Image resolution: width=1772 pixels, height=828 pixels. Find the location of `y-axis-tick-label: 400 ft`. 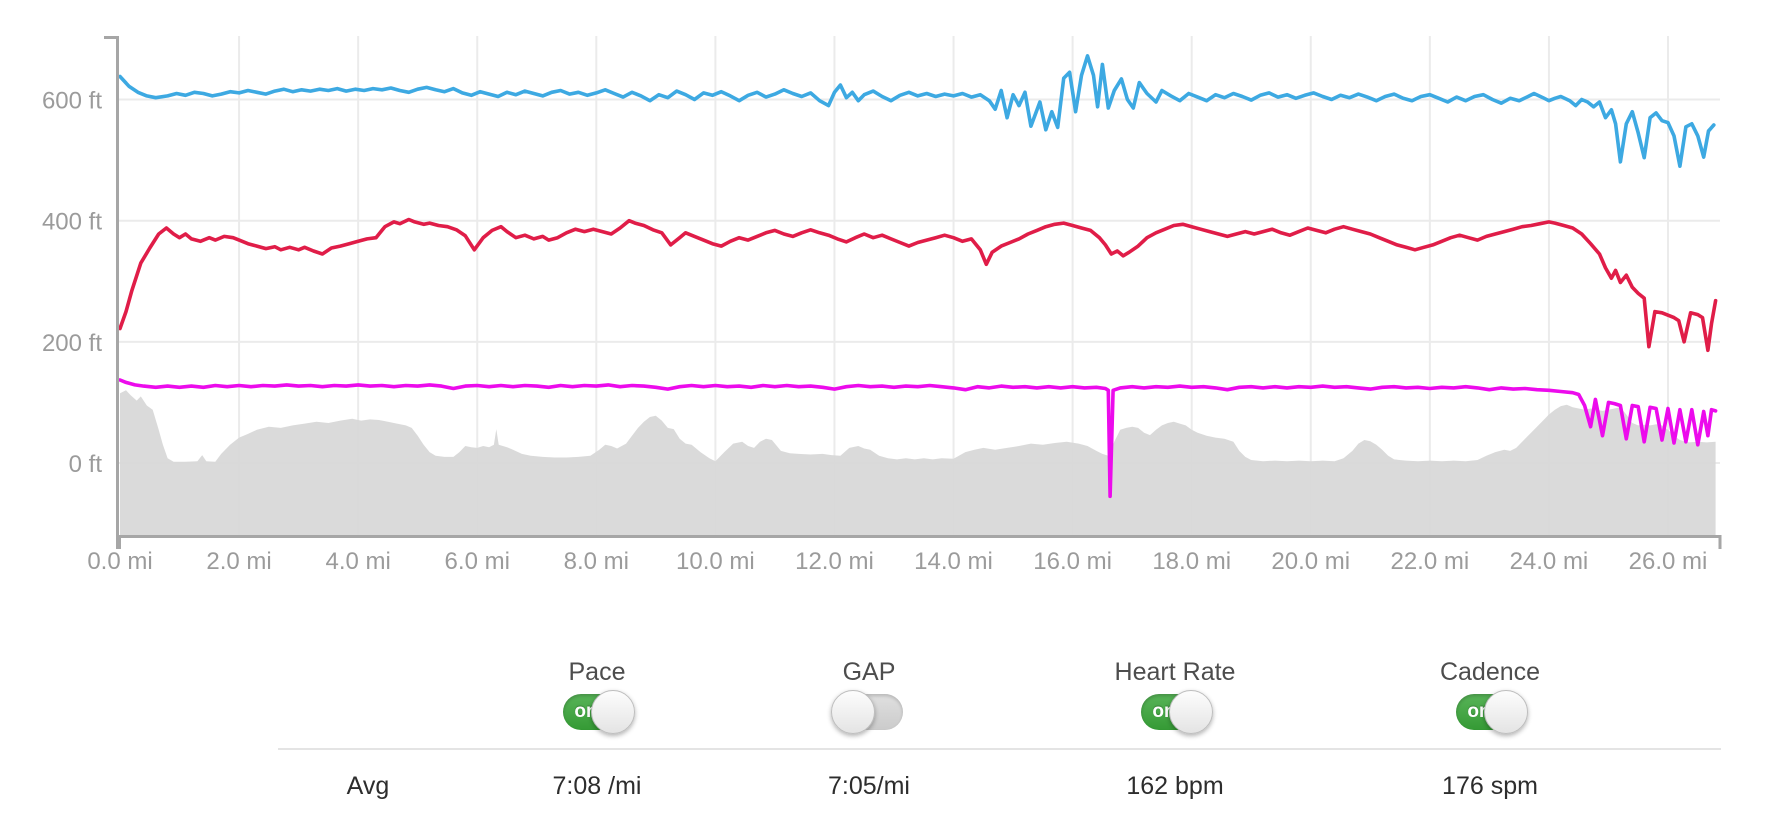

y-axis-tick-label: 400 ft is located at coordinates (72, 222).